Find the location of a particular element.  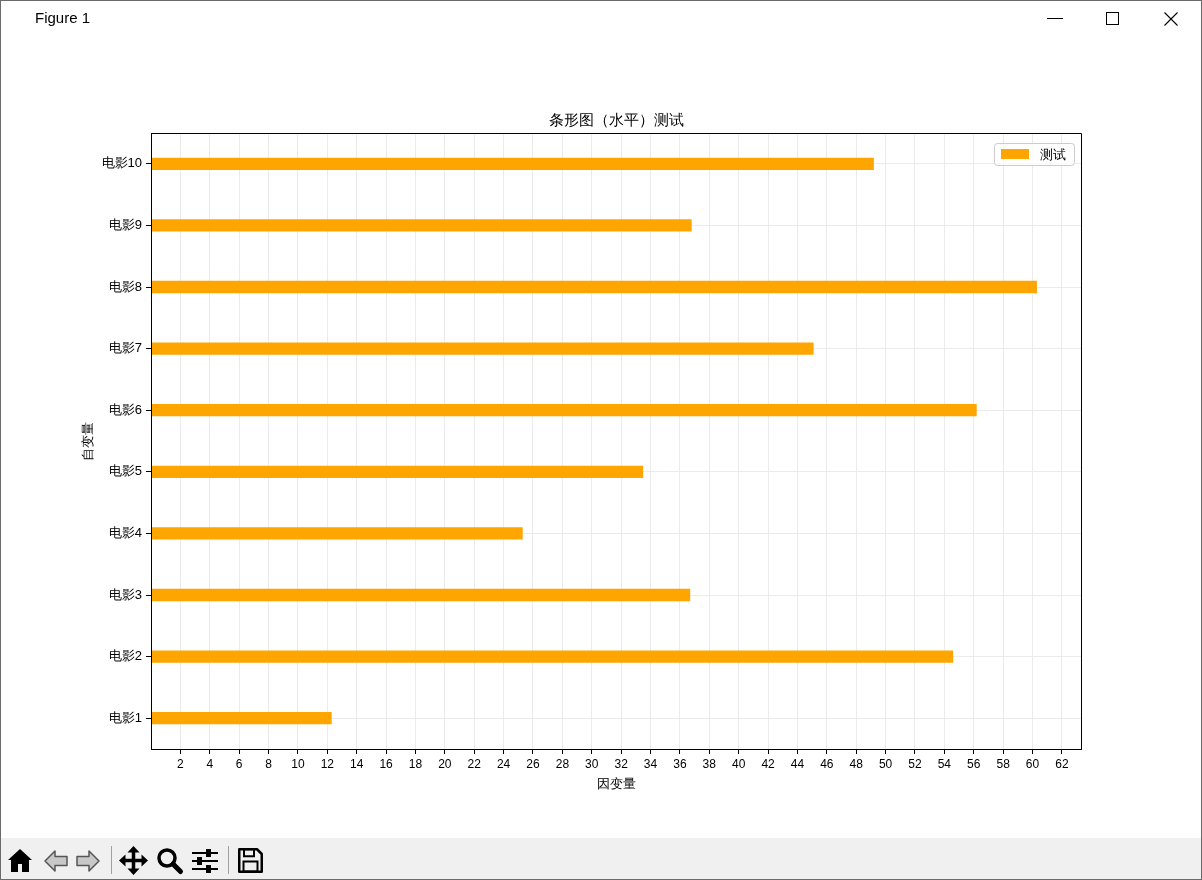

x-tick-label: 38 is located at coordinates (709, 763).